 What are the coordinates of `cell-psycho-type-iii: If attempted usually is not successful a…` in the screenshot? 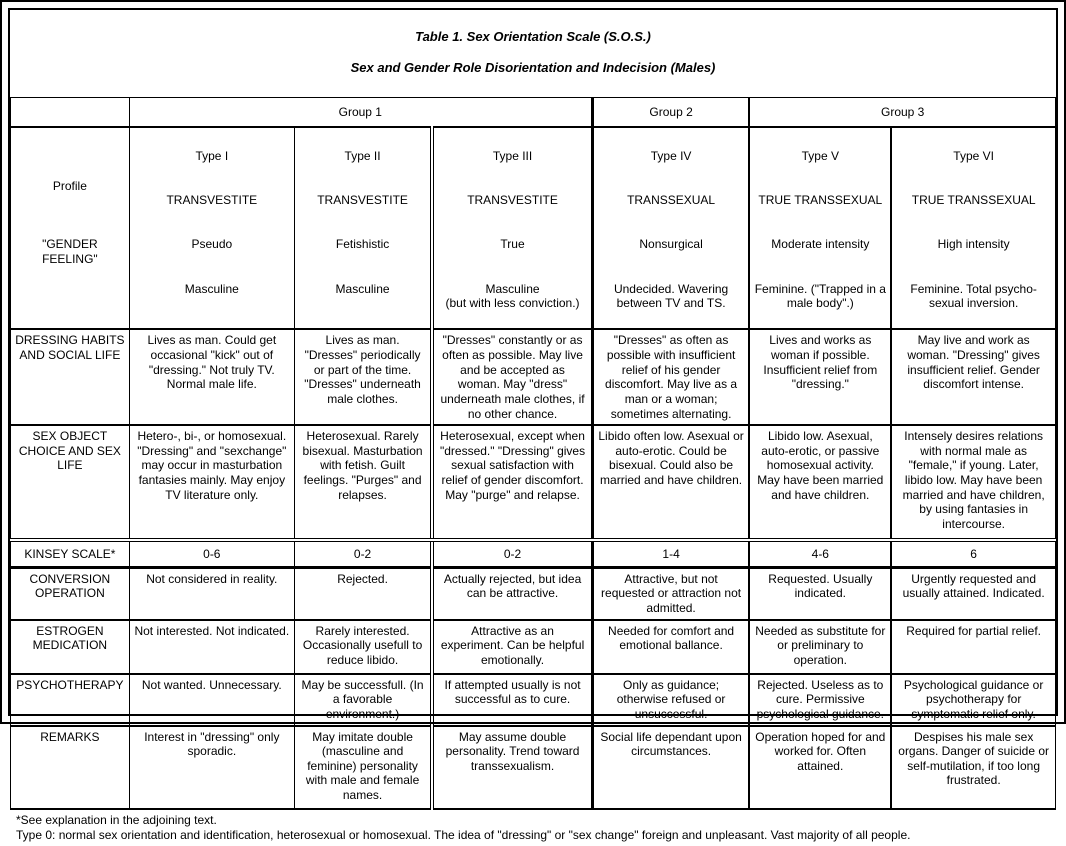 It's located at (511, 700).